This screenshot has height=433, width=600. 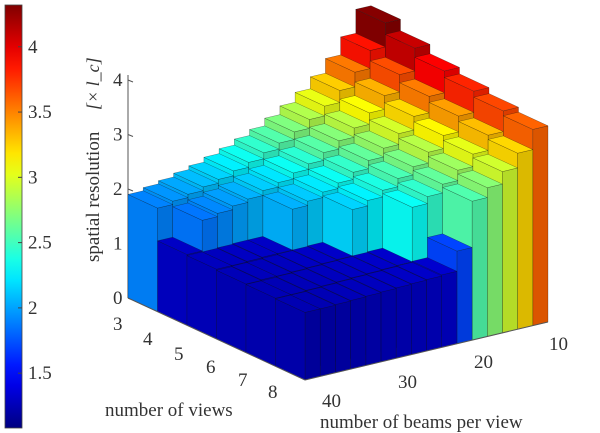 I want to click on z-tick-label: 4, so click(x=118, y=80).